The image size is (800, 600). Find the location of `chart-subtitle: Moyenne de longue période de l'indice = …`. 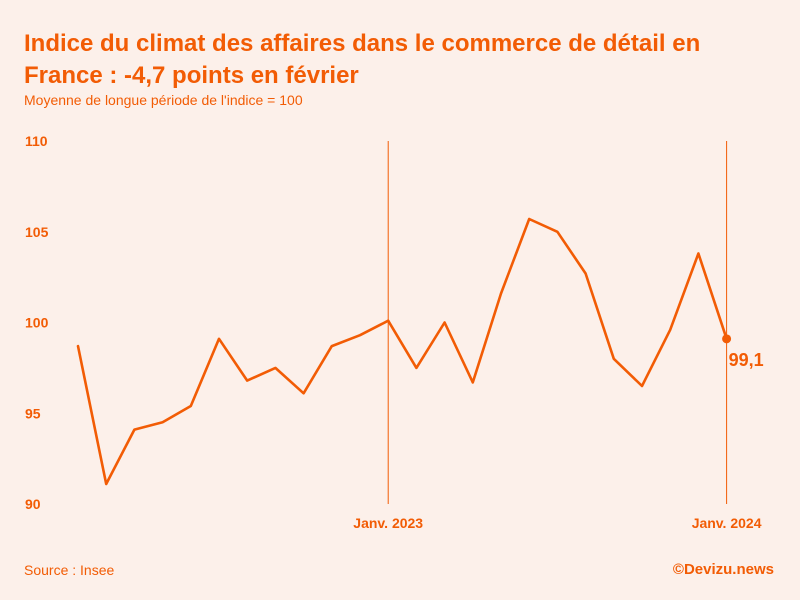

chart-subtitle: Moyenne de longue période de l'indice = … is located at coordinates (163, 100).